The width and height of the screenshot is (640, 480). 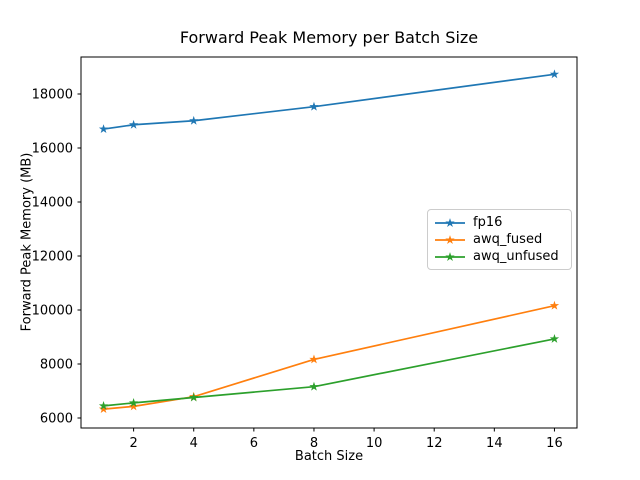 What do you see at coordinates (52, 311) in the screenshot?
I see `y-tick-label: 10000` at bounding box center [52, 311].